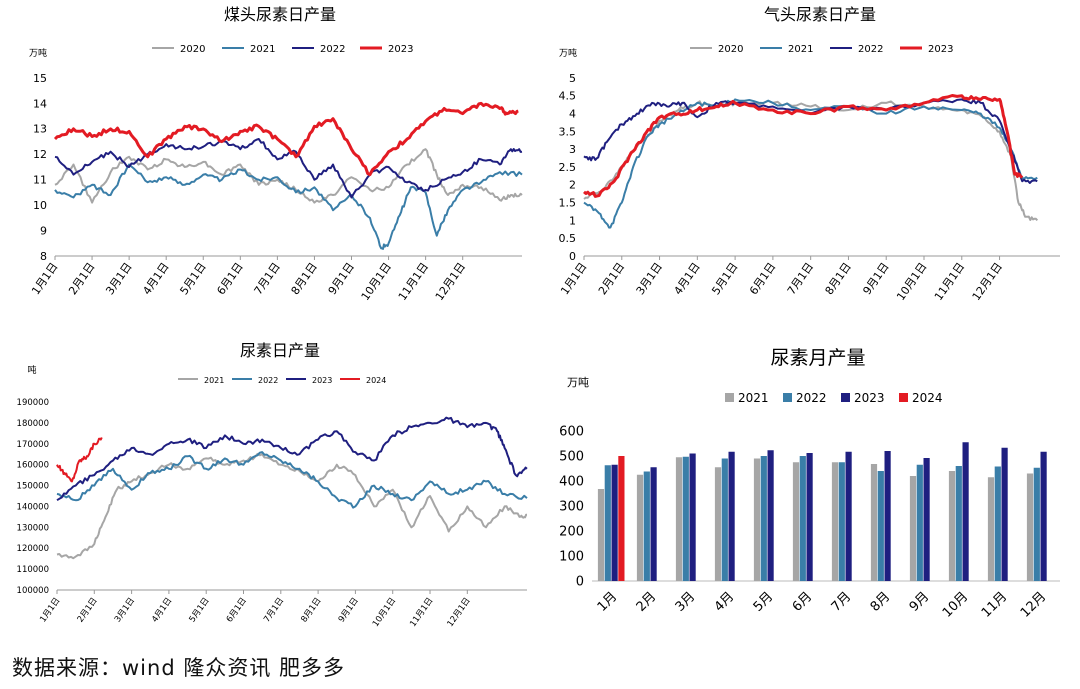  I want to click on category-label: 1月, so click(608, 602).